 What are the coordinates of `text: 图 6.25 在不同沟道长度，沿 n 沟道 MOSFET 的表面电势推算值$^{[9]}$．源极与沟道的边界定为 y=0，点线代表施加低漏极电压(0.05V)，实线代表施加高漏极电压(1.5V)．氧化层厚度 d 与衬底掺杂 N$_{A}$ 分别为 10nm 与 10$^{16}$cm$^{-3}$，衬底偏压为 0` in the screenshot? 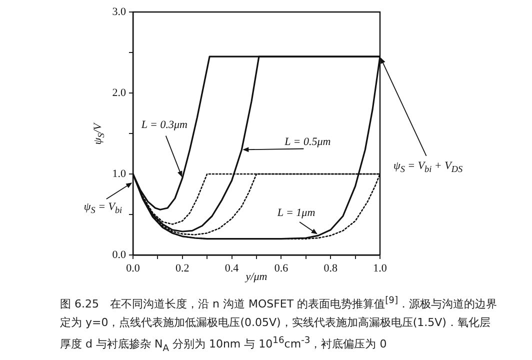 It's located at (279, 324).